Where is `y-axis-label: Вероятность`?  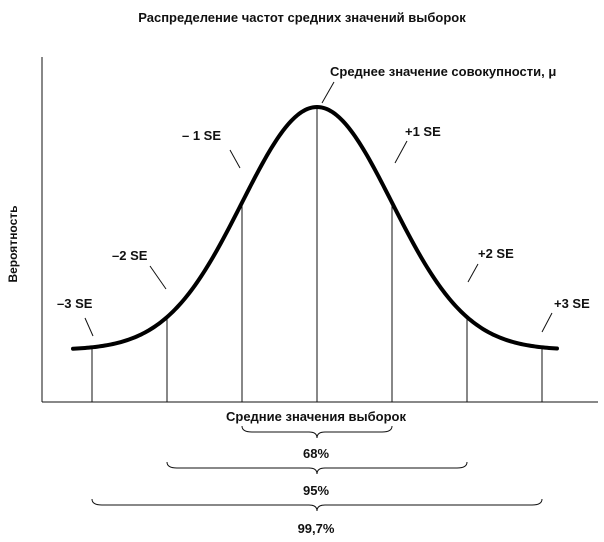 y-axis-label: Вероятность is located at coordinates (13, 243).